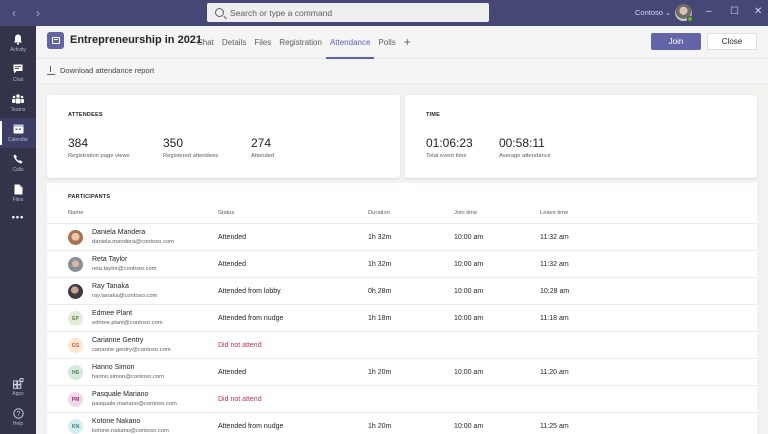  I want to click on tab-details: Details, so click(234, 42).